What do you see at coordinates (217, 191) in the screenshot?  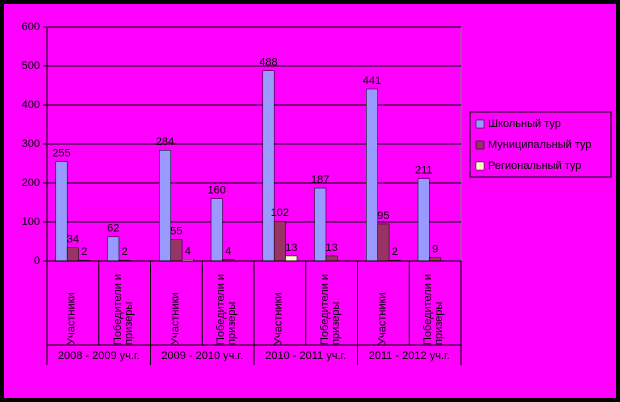 I see `value-label: 160` at bounding box center [217, 191].